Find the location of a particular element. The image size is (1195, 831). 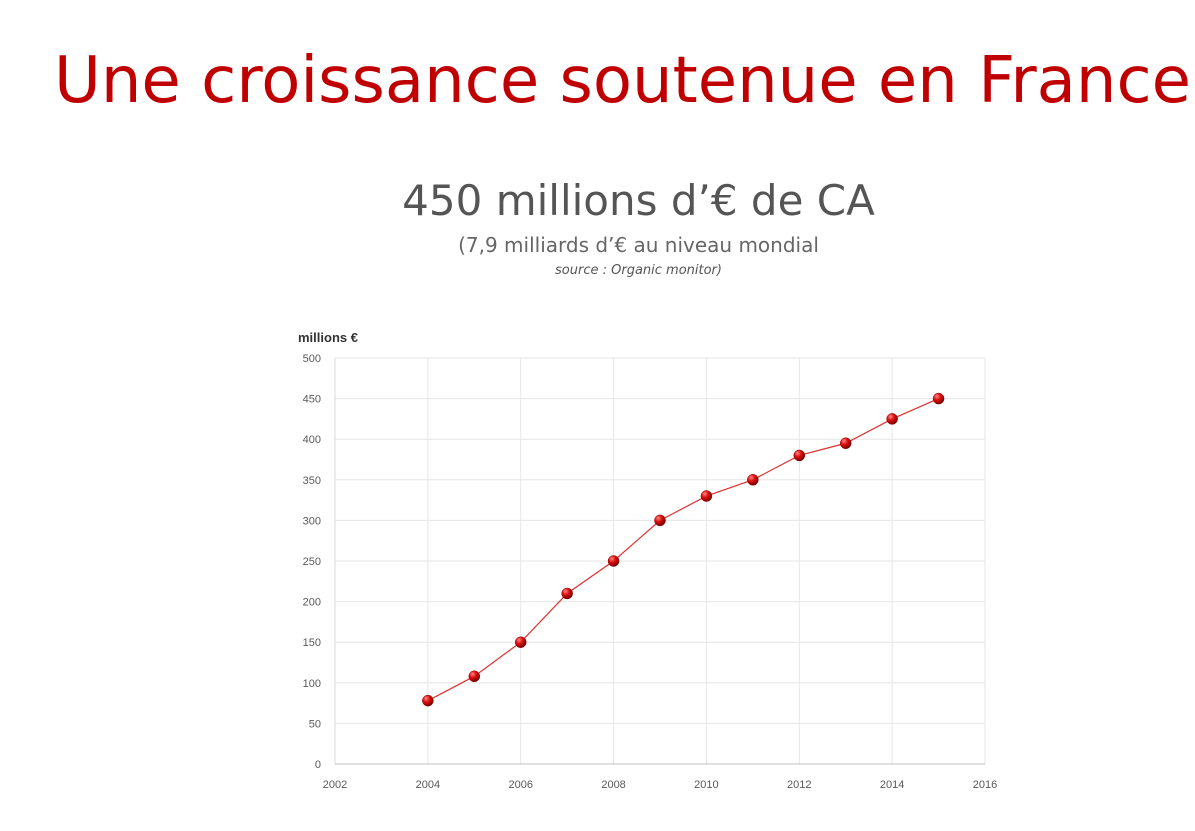

subline: (7,9 milliards d’€ au niveau mondial is located at coordinates (638, 245).